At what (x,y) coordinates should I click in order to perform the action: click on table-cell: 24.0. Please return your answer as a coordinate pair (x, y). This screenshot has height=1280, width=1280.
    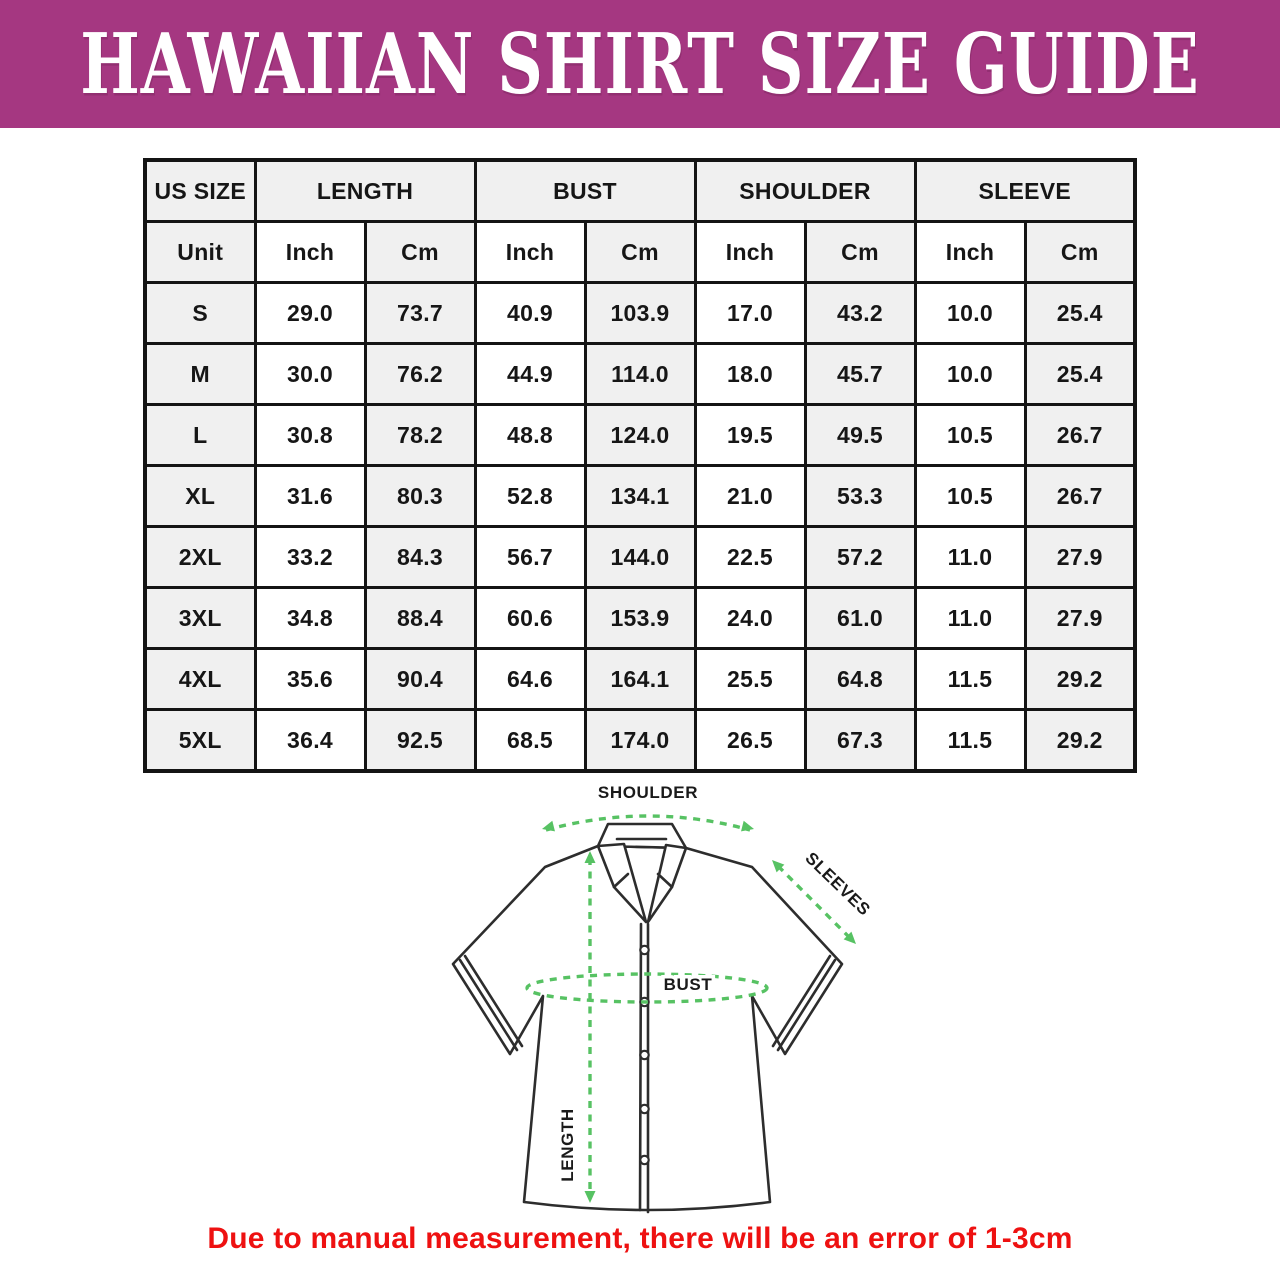
    Looking at the image, I should click on (750, 618).